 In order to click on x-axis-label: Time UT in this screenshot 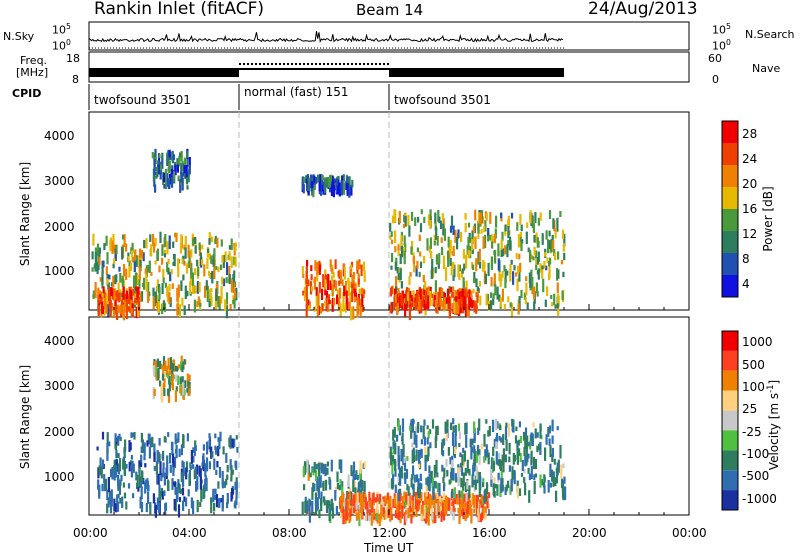, I will do `click(389, 548)`.